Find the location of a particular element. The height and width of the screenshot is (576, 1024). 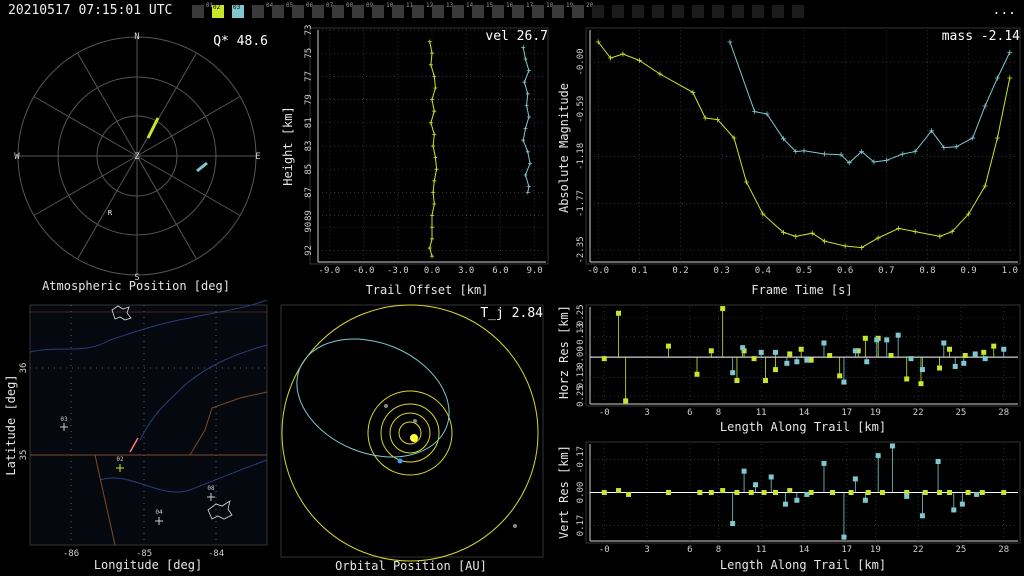

x-tick-label: 8 is located at coordinates (718, 413).